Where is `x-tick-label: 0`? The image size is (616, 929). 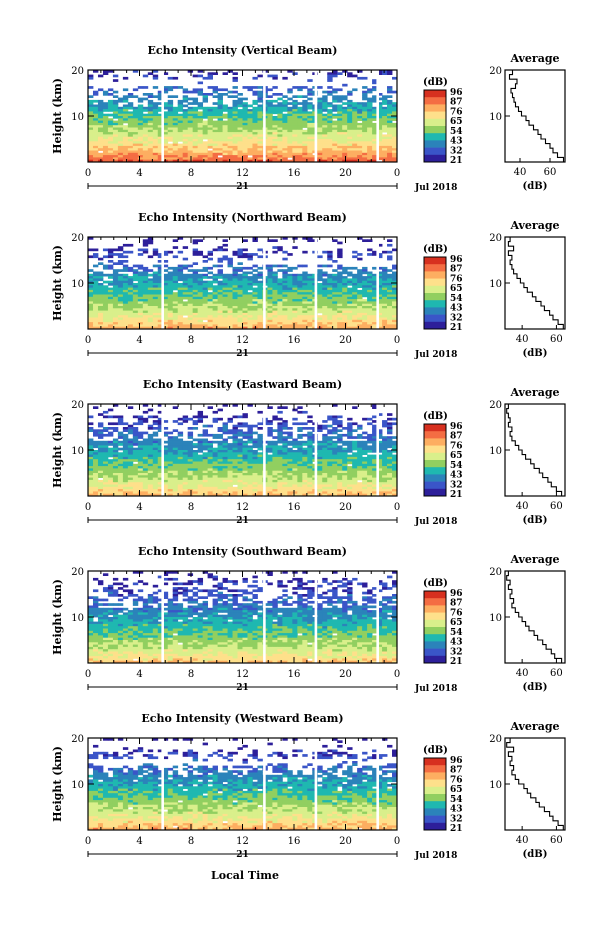
x-tick-label: 0 is located at coordinates (88, 340).